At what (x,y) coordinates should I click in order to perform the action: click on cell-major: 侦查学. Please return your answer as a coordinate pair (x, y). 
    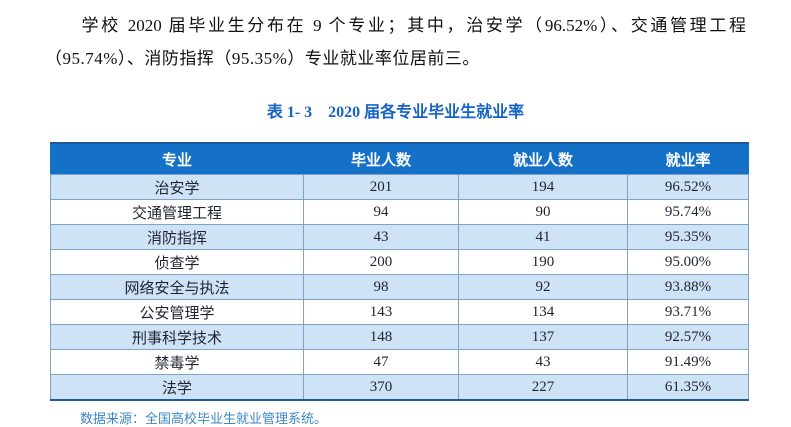
    Looking at the image, I should click on (177, 262).